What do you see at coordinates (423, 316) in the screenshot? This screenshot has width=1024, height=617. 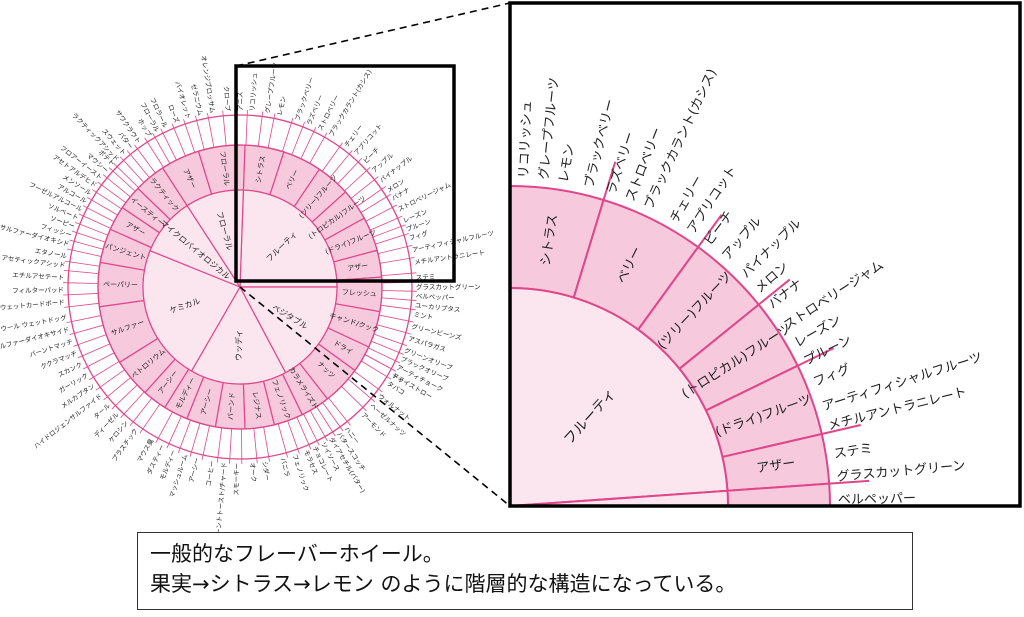 I see `wheel-outer-label: ミント` at bounding box center [423, 316].